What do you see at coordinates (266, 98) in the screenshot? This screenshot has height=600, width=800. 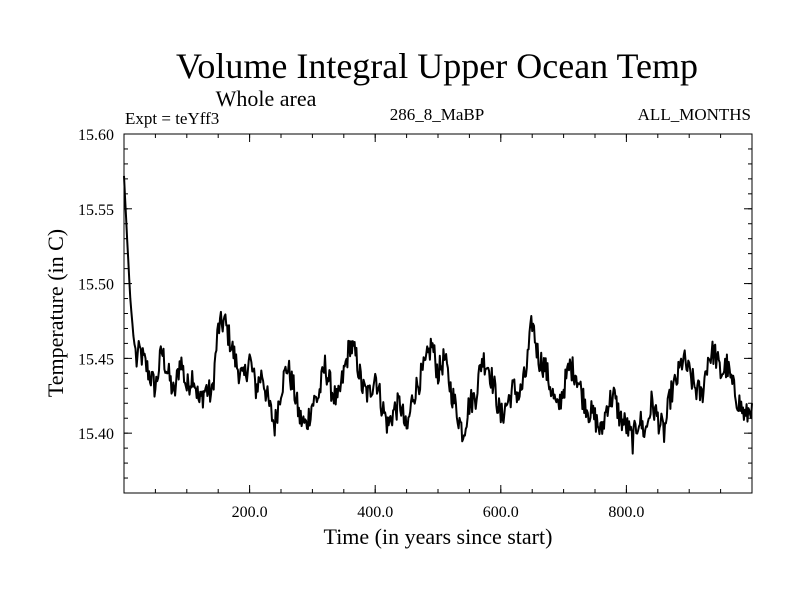 I see `chart-subtitle: Whole area` at bounding box center [266, 98].